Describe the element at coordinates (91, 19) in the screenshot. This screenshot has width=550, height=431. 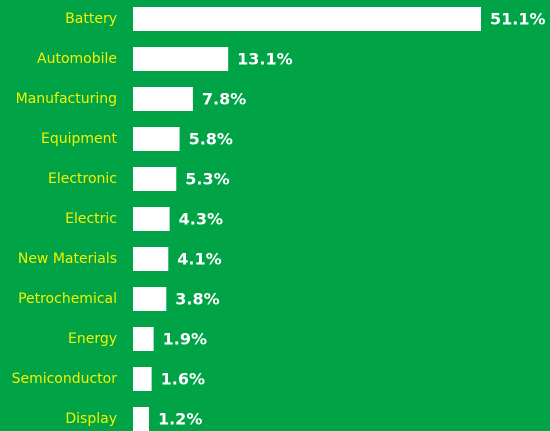
I see `category-label: Battery` at that location.